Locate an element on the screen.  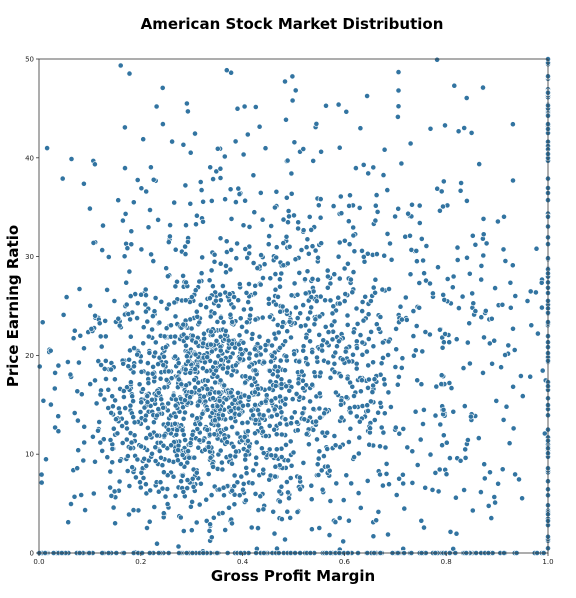
y-axis: 0 10 20 30 40 50 is located at coordinates (32, 307).